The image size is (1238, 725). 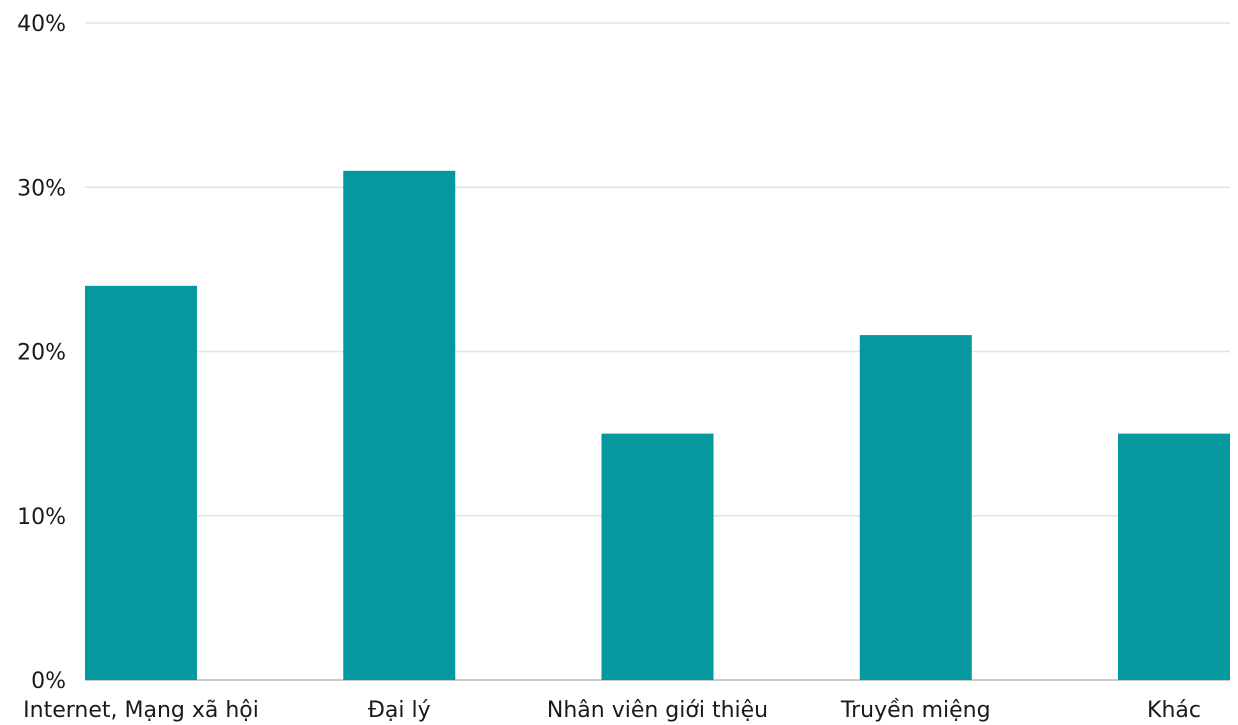 I want to click on x-category-label: Khác, so click(x=1174, y=710).